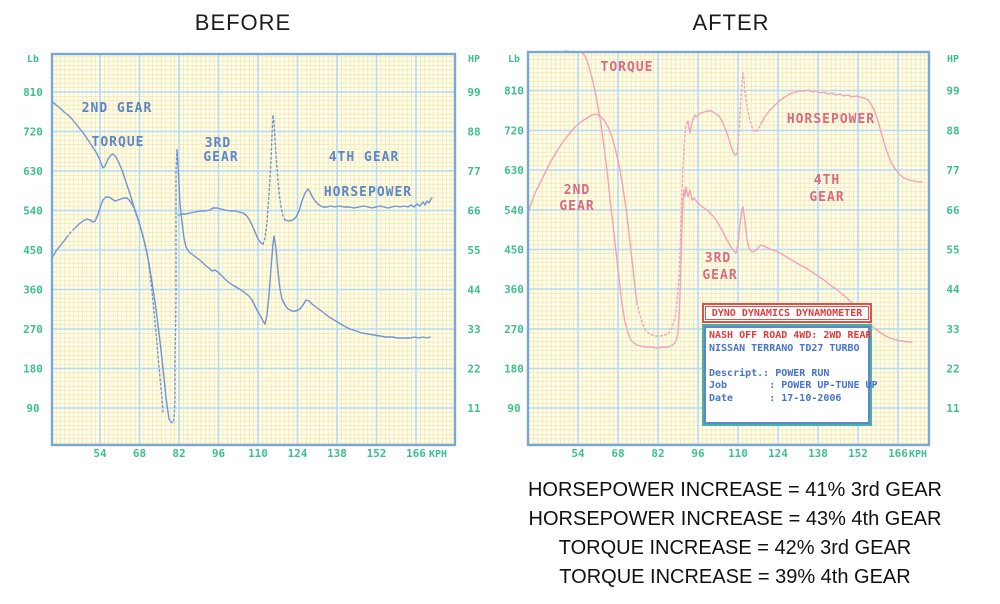  I want to click on summary-line-tq-4th: TORQUE INCREASE = 39% 4th GEAR, so click(735, 577).